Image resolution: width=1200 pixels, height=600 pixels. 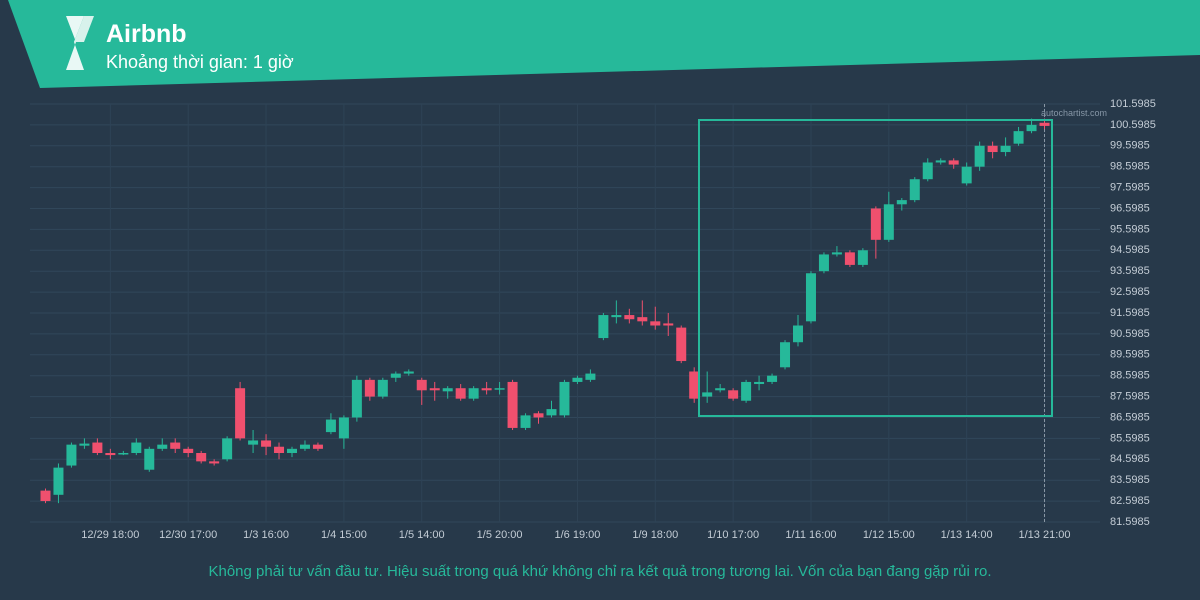 What do you see at coordinates (1130, 188) in the screenshot?
I see `y-tick-label: 97.5985` at bounding box center [1130, 188].